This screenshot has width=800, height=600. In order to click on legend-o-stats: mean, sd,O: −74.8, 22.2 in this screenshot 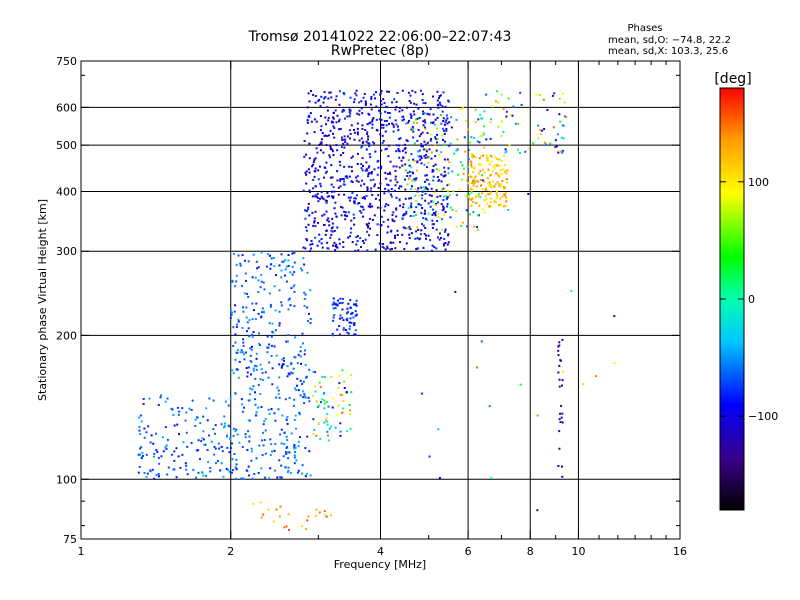, I will do `click(669, 40)`.